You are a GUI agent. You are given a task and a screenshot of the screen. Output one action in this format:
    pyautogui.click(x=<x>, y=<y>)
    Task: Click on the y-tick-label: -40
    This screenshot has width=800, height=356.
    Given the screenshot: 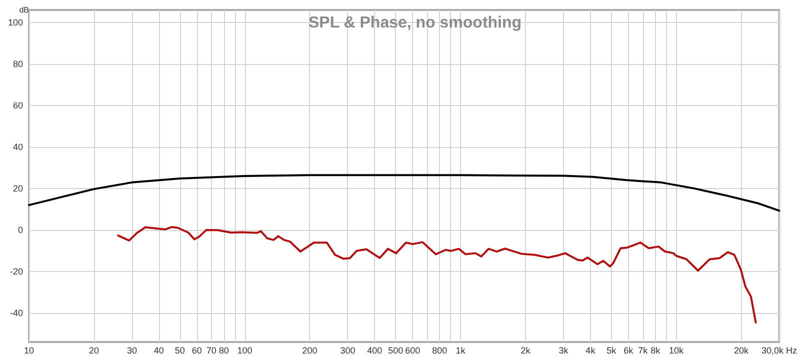 What is the action you would take?
    pyautogui.click(x=16, y=313)
    